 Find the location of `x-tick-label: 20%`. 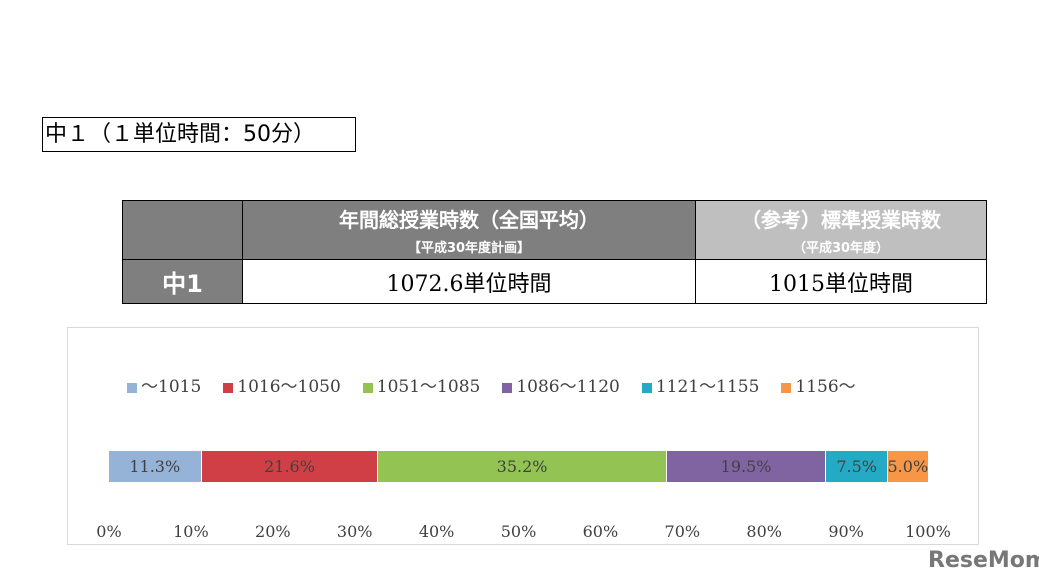

x-tick-label: 20% is located at coordinates (273, 531).